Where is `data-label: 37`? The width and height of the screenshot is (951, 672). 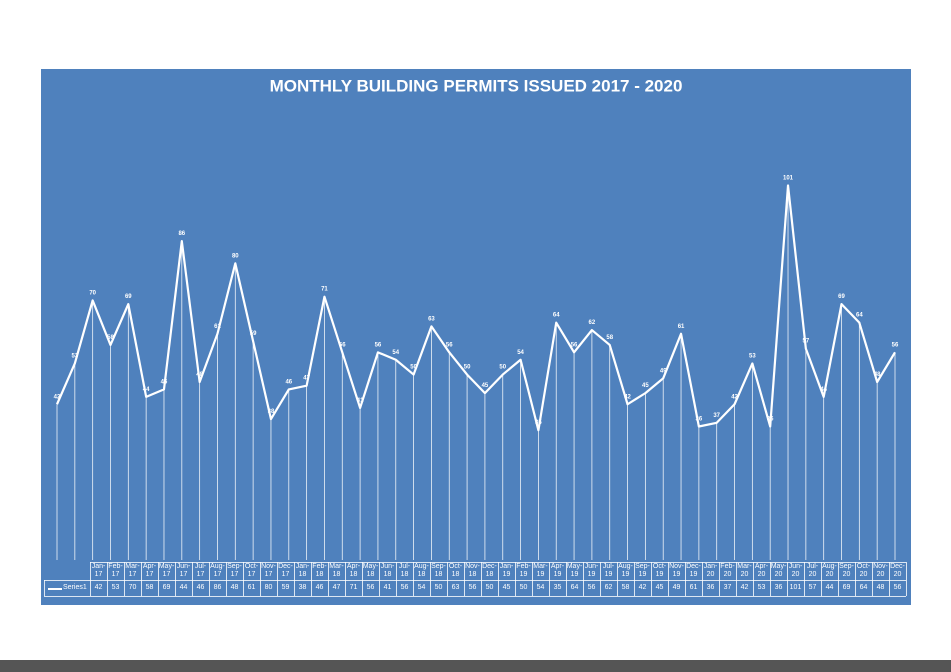 data-label: 37 is located at coordinates (716, 416).